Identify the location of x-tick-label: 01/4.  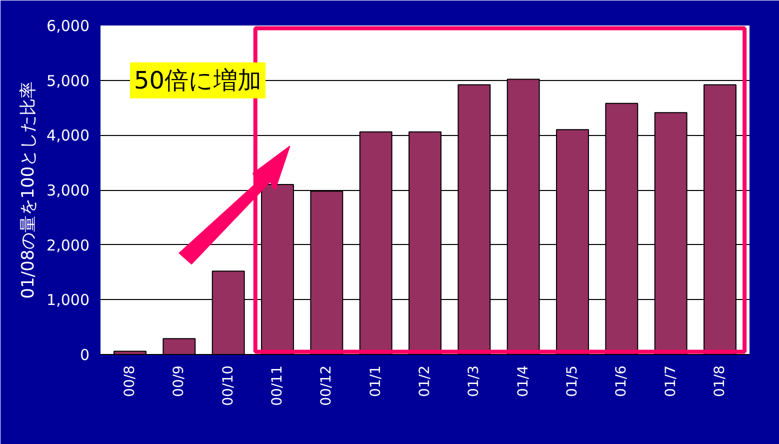
(523, 381).